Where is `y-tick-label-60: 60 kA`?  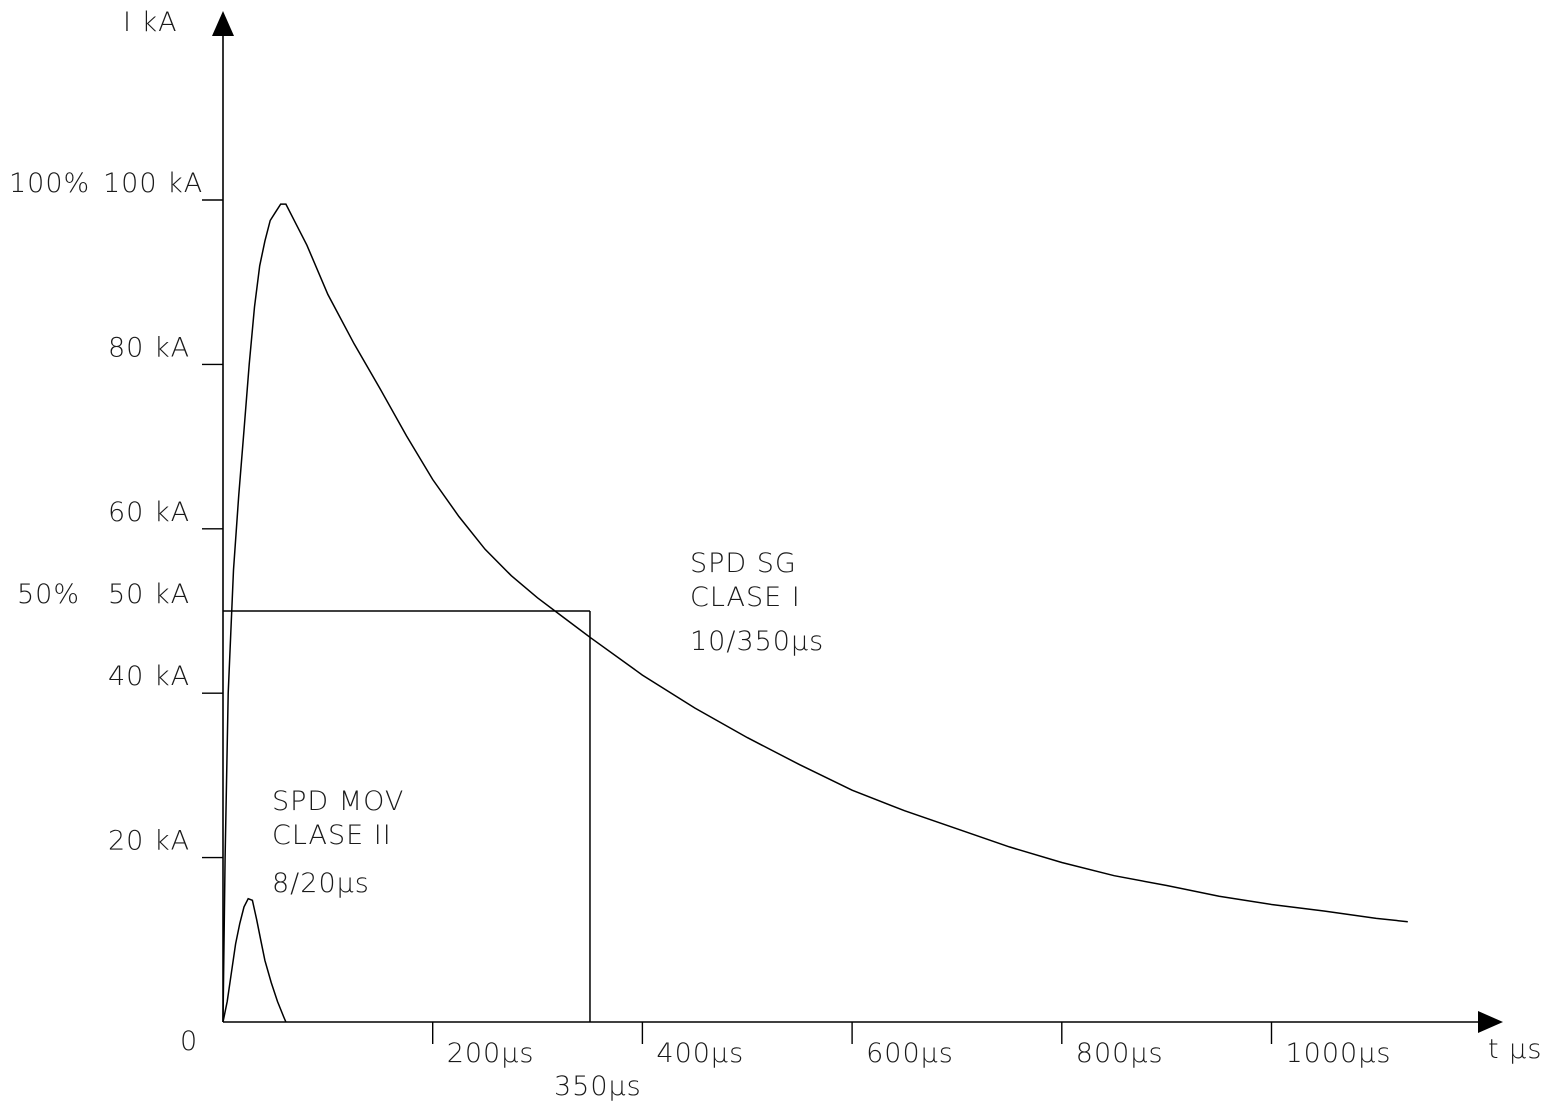
y-tick-label-60: 60 kA is located at coordinates (149, 512).